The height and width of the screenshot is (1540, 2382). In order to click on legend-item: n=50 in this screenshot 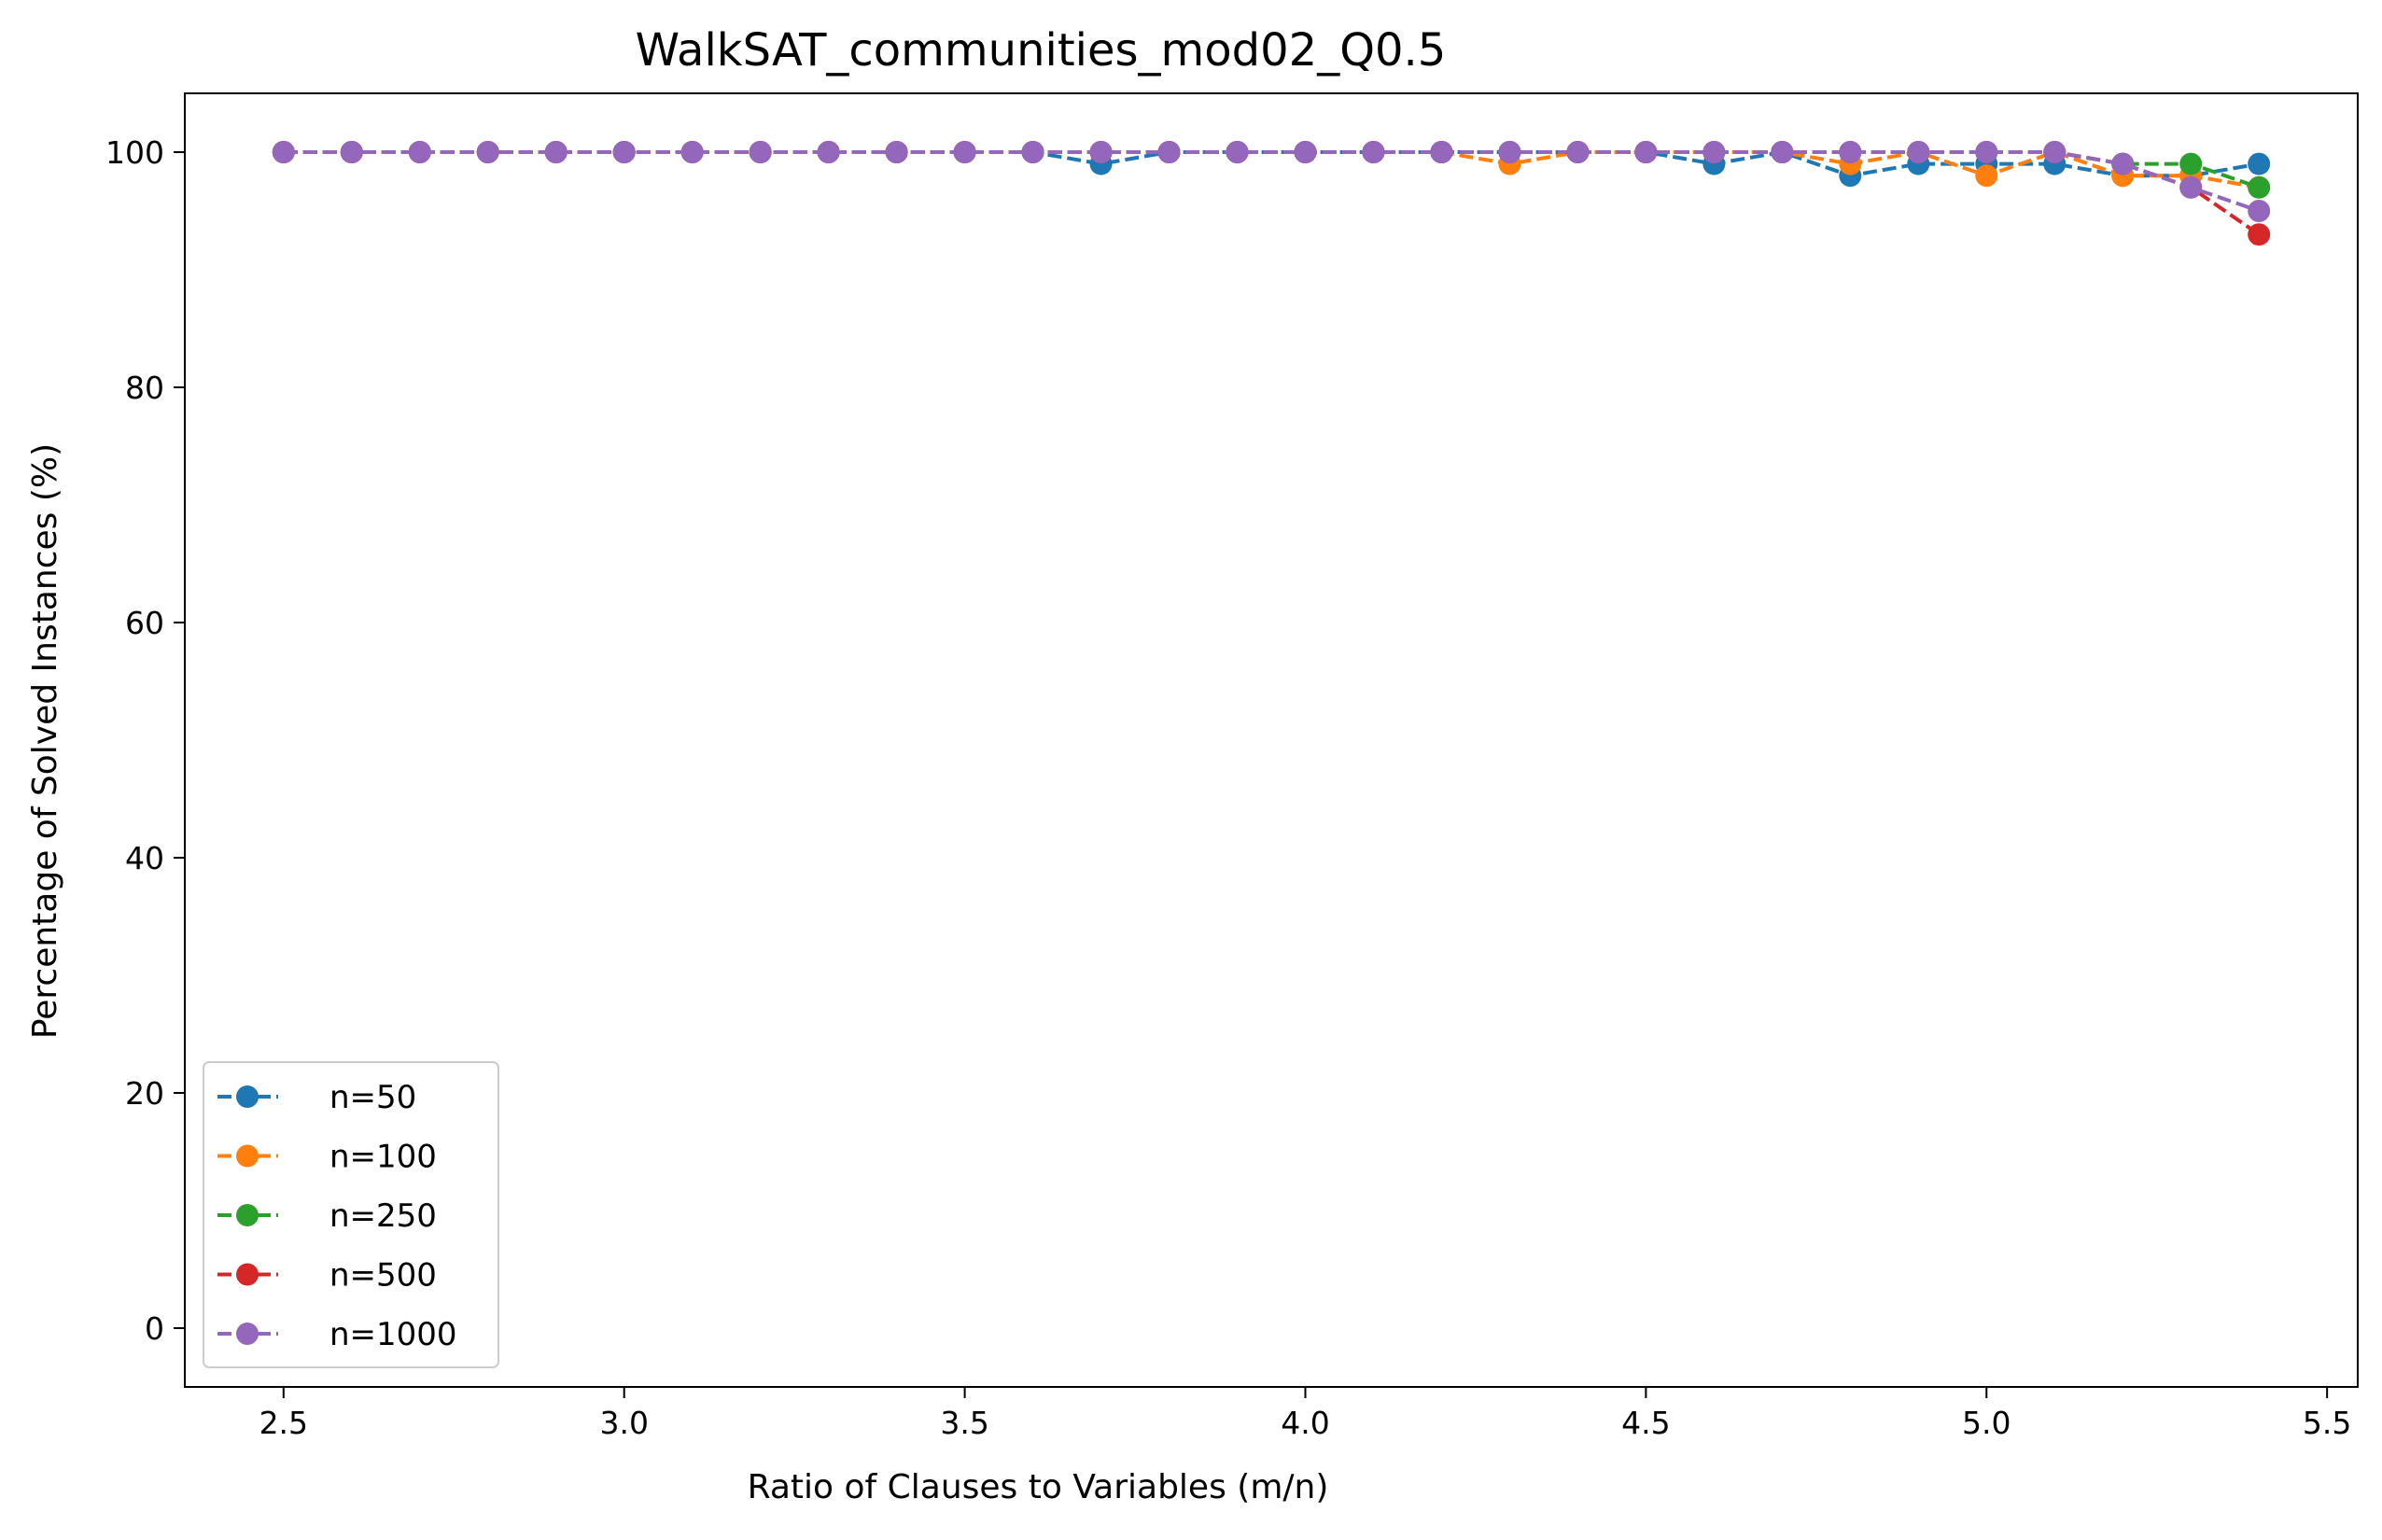, I will do `click(316, 1097)`.